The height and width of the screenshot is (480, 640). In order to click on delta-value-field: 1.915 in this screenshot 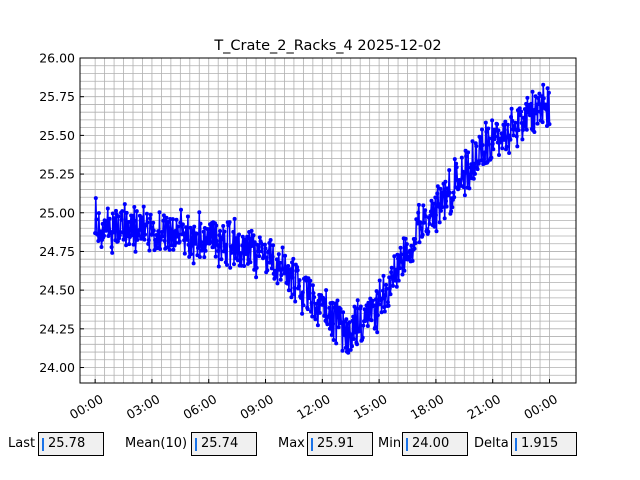, I will do `click(544, 444)`.